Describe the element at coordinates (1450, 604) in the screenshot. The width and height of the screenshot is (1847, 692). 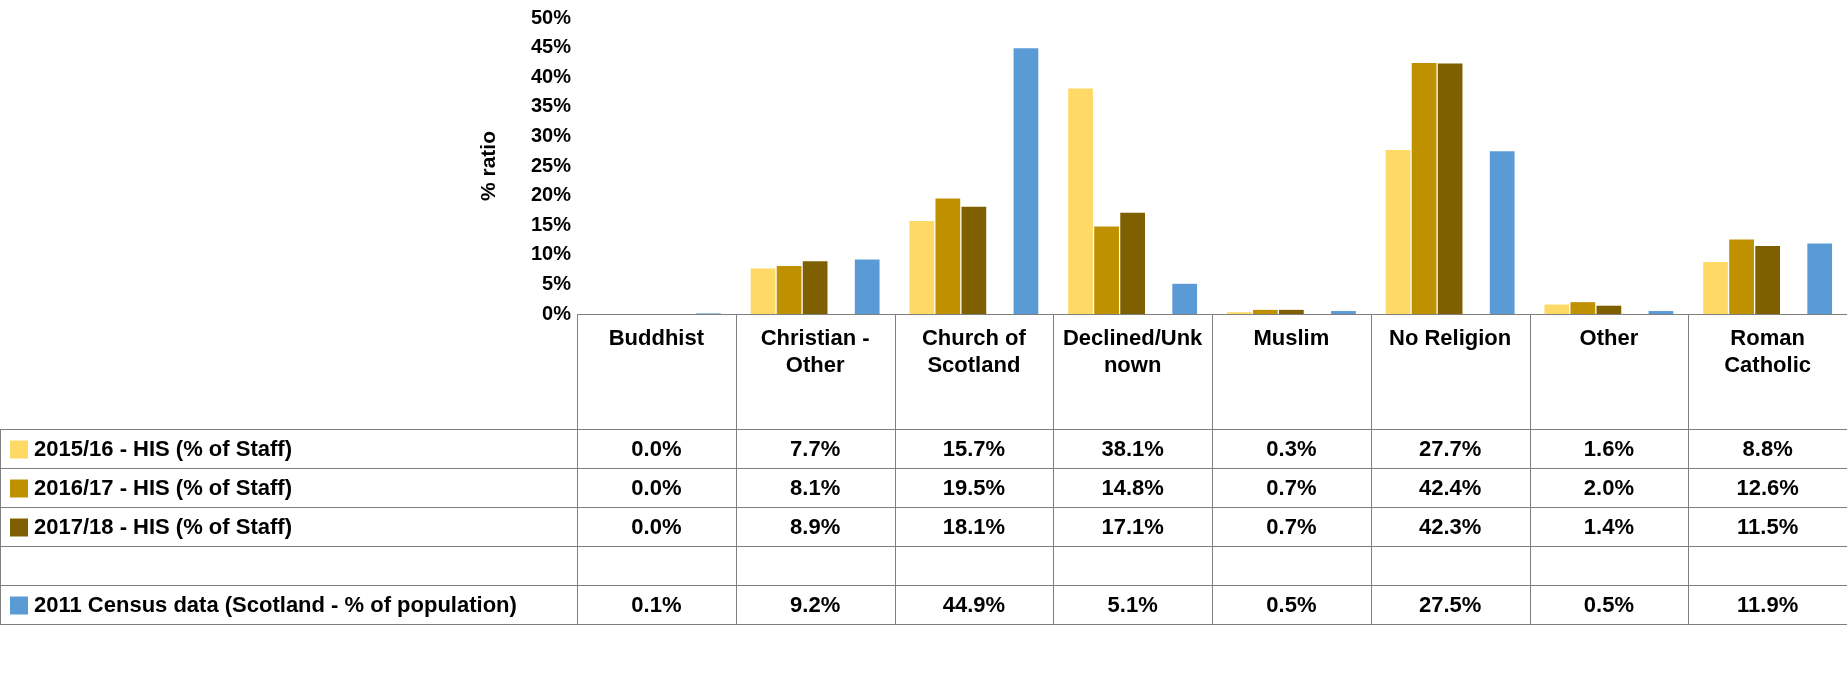
I see `data-label: 27.5%` at that location.